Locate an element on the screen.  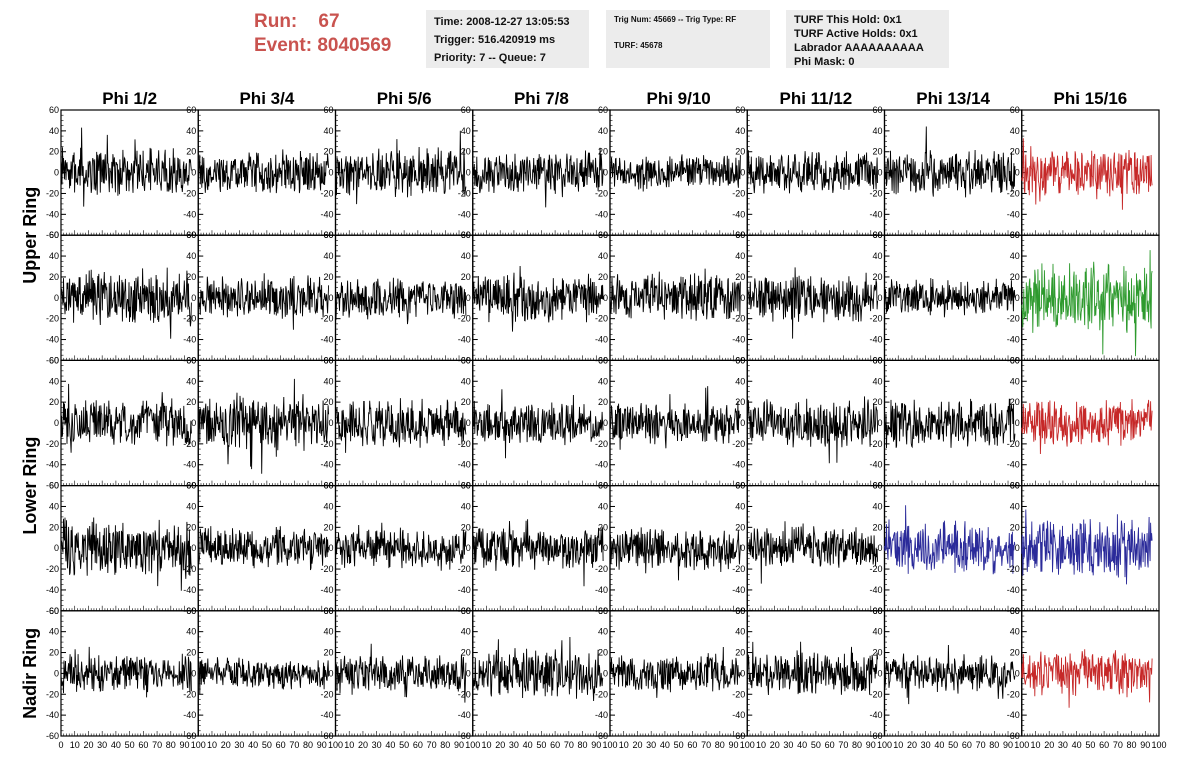
x-tick-label: 30 is located at coordinates (788, 745).